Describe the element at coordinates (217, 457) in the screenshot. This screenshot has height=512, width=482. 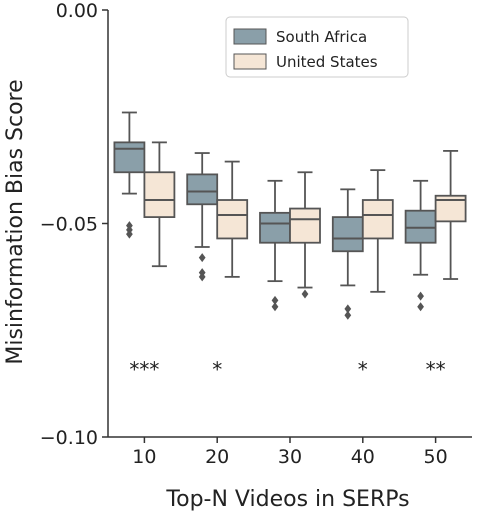
I see `x-tick-label: 20` at that location.